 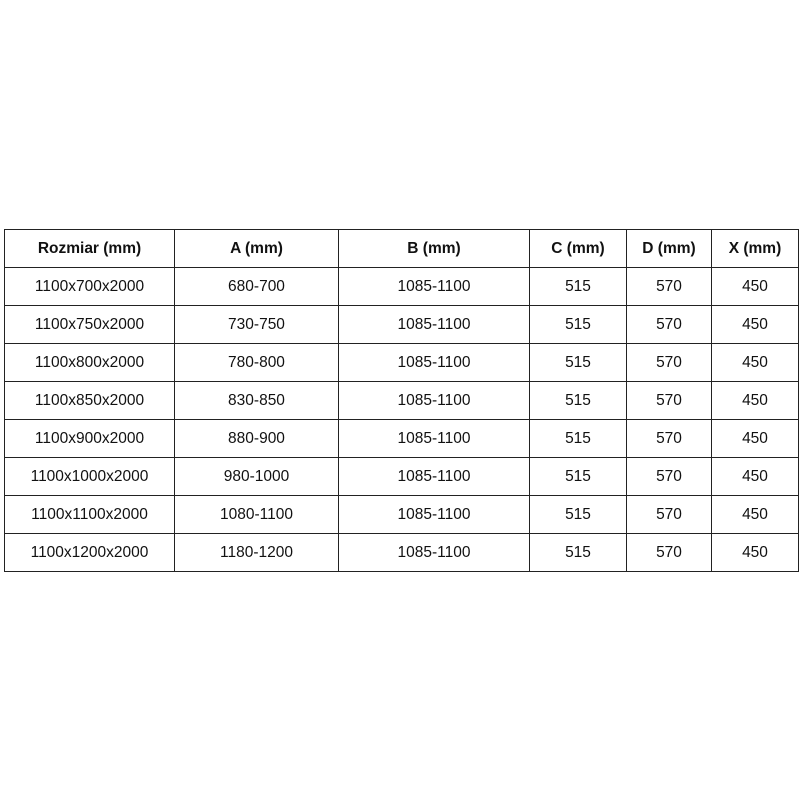 What do you see at coordinates (755, 248) in the screenshot?
I see `column-header: X (mm)` at bounding box center [755, 248].